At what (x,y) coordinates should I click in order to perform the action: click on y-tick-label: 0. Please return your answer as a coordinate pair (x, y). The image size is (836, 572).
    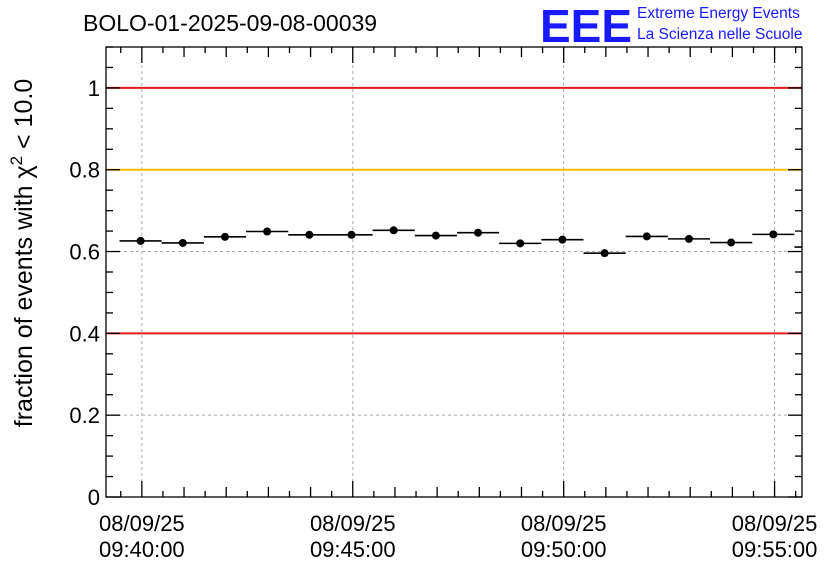
    Looking at the image, I should click on (94, 497).